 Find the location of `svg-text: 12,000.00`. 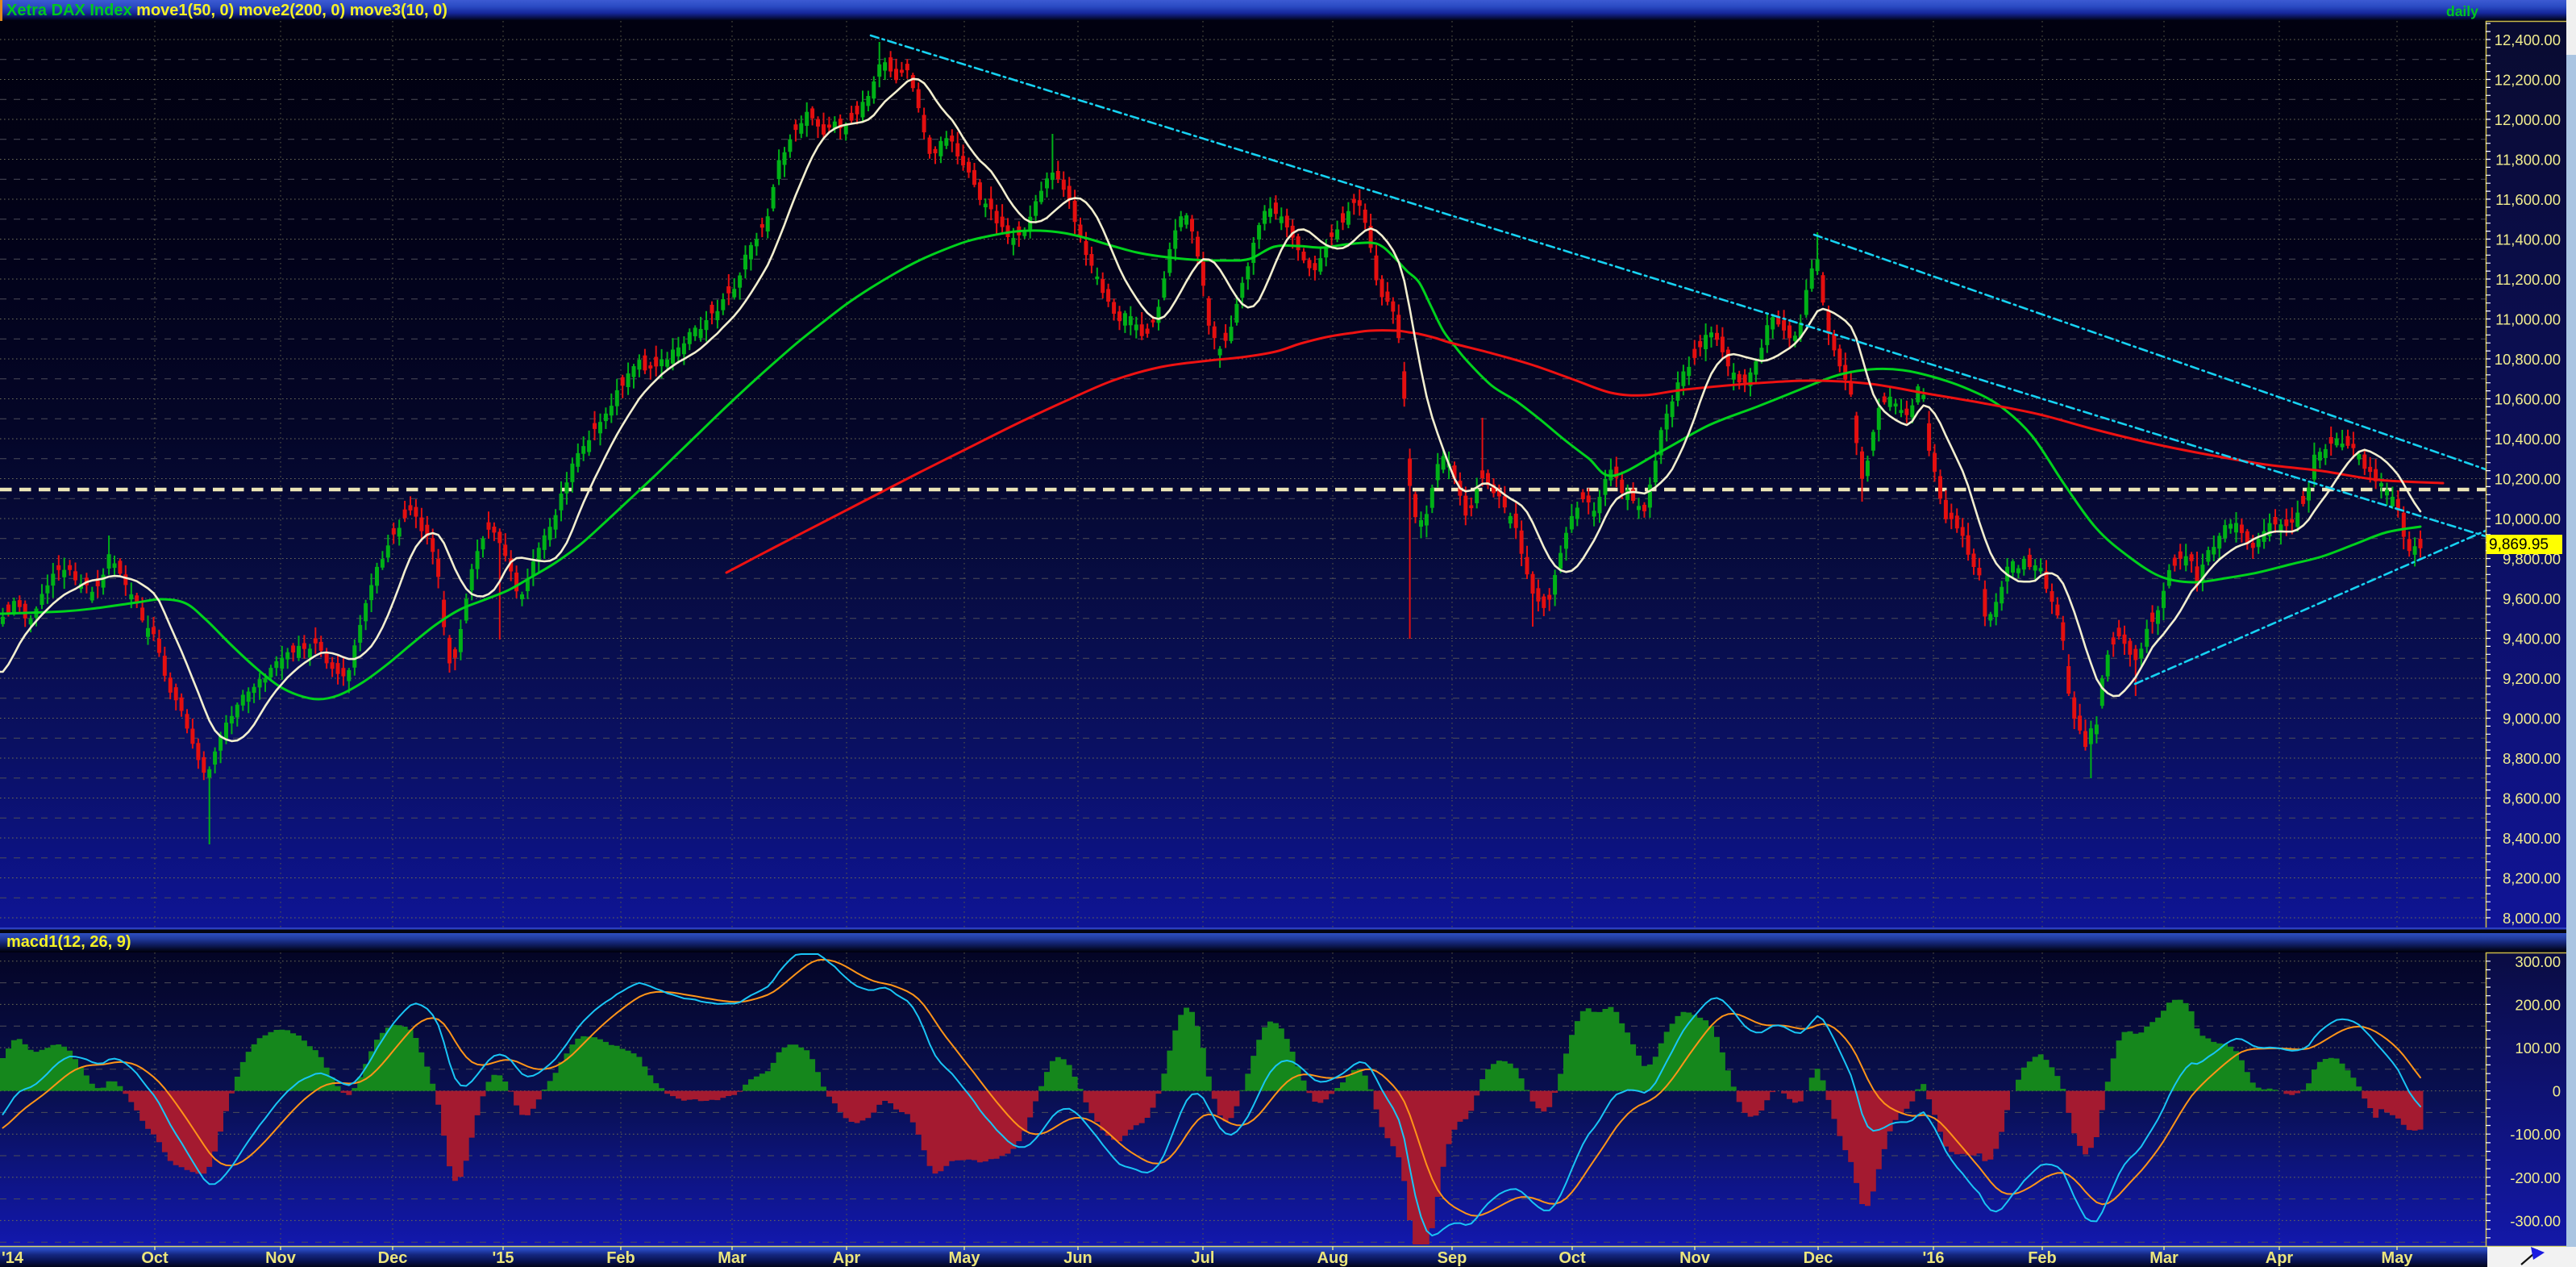

svg-text: 12,000.00 is located at coordinates (2528, 119).